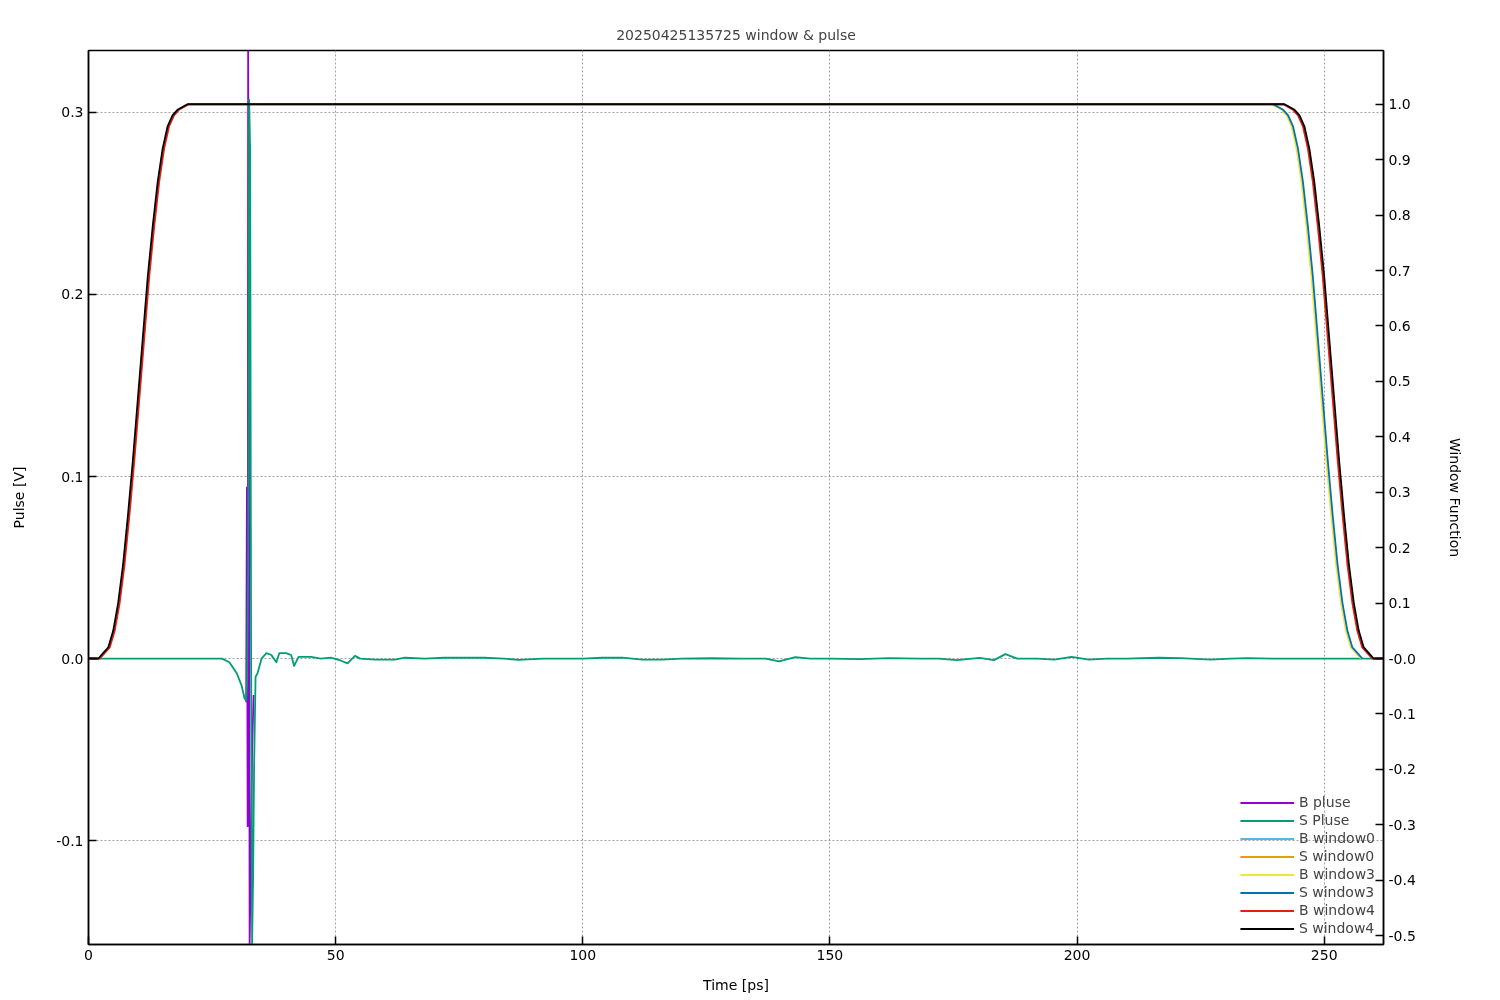 This screenshot has width=1500, height=1000. I want to click on y2-tick-label: 0.9, so click(1399, 159).